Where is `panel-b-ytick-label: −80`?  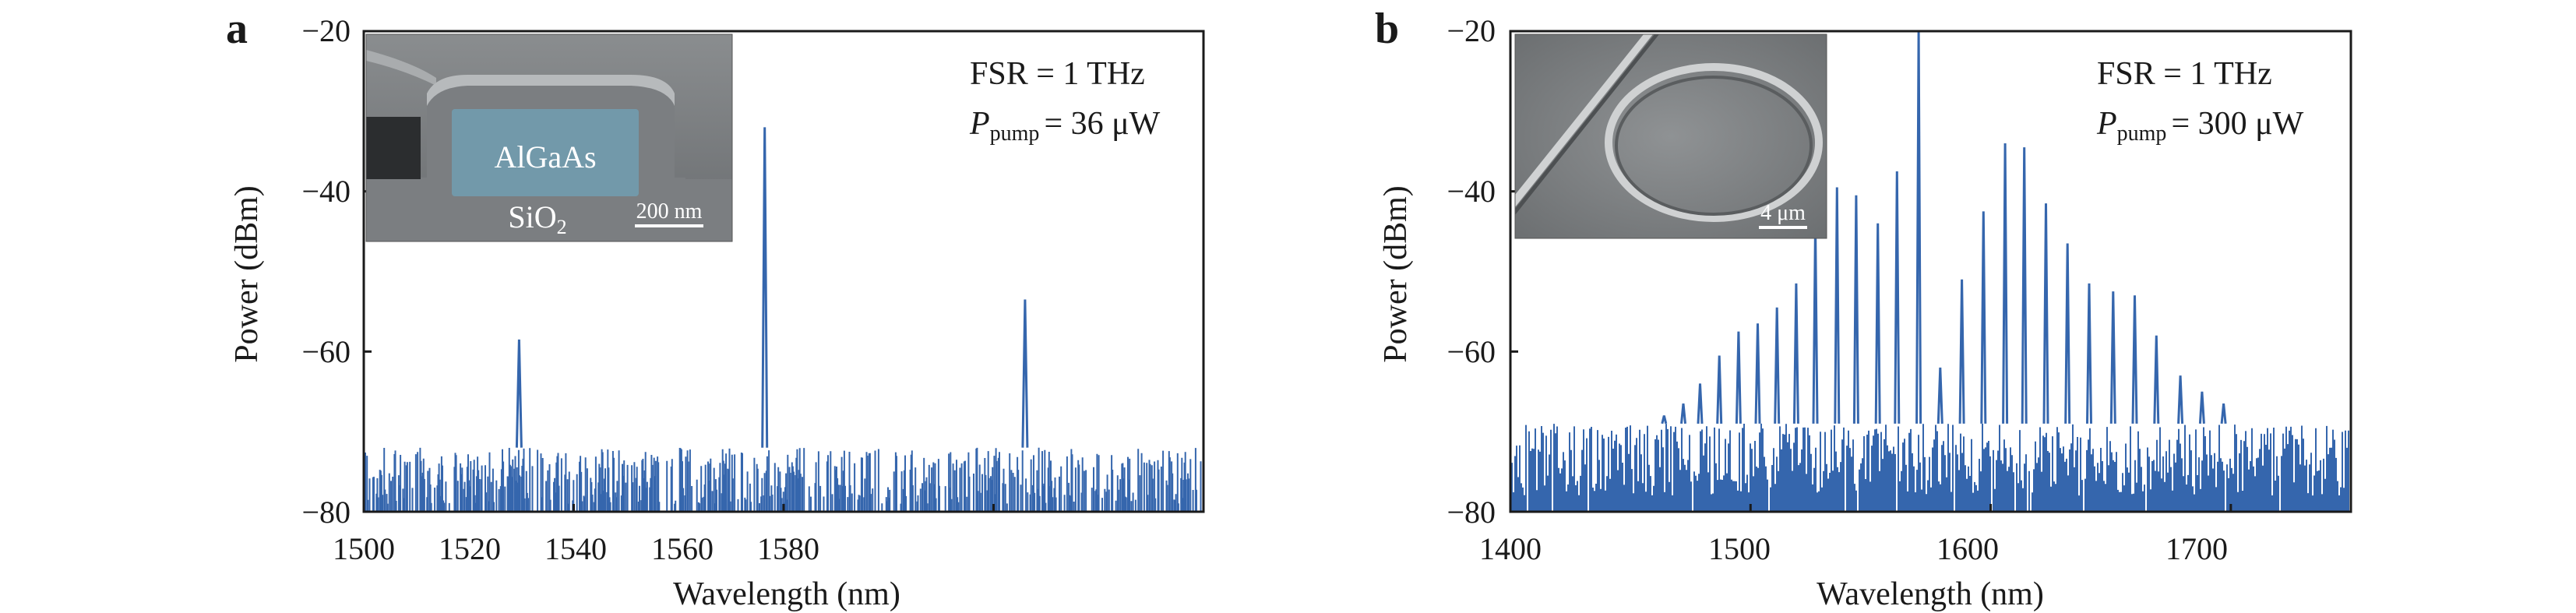 panel-b-ytick-label: −80 is located at coordinates (1471, 513).